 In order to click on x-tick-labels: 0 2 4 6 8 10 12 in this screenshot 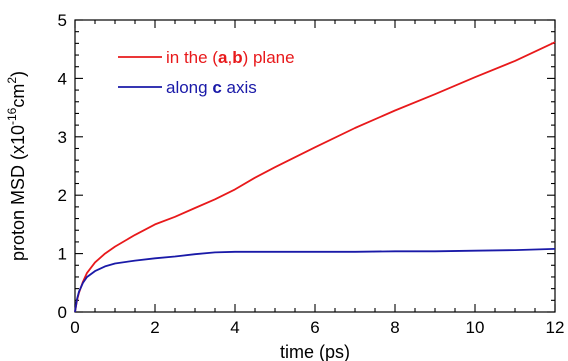, I will do `click(317, 327)`.